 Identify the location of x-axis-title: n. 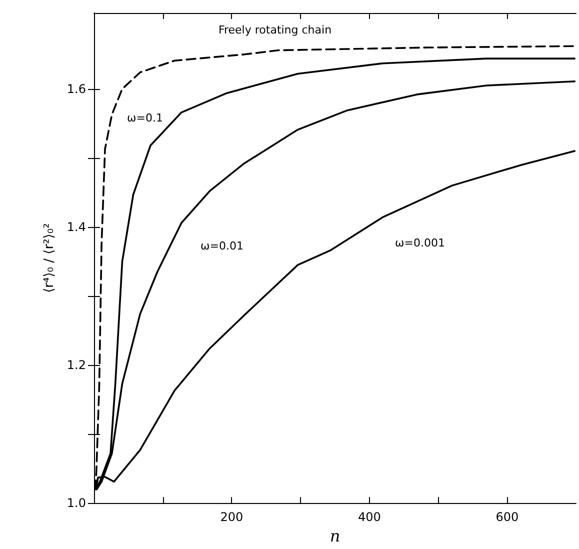
(335, 536).